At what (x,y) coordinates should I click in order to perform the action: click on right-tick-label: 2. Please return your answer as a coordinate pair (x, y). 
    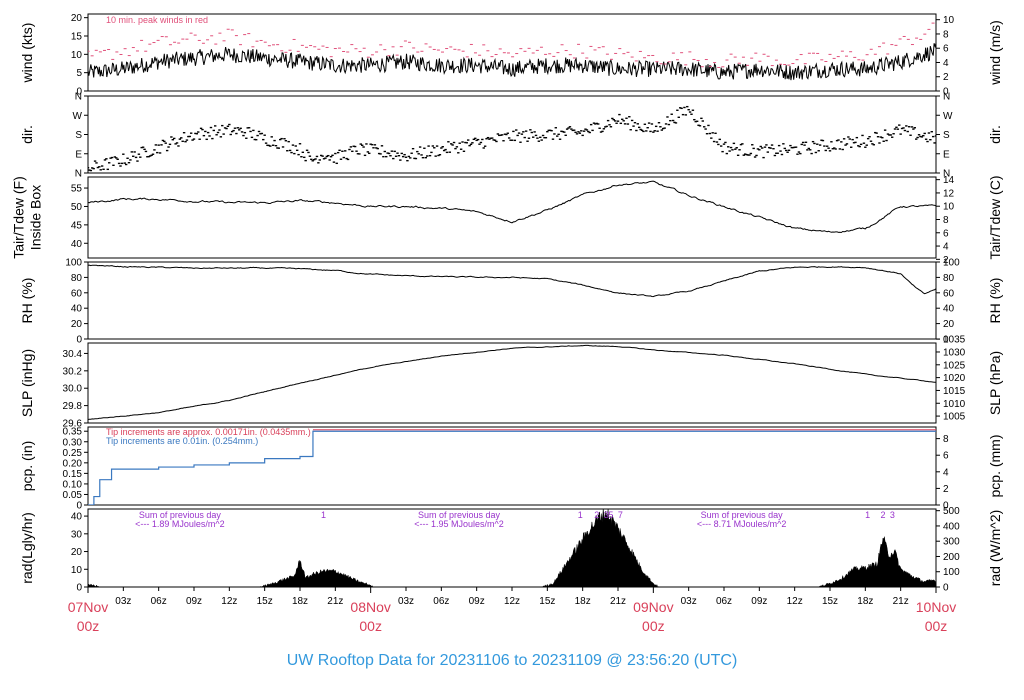
    Looking at the image, I should click on (946, 77).